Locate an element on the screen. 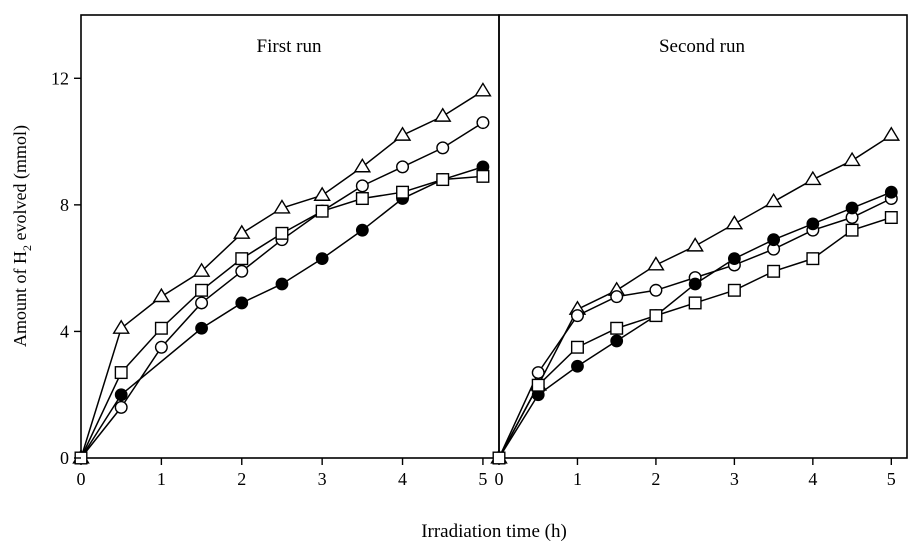 The height and width of the screenshot is (541, 908). panel-title: First run is located at coordinates (289, 46).